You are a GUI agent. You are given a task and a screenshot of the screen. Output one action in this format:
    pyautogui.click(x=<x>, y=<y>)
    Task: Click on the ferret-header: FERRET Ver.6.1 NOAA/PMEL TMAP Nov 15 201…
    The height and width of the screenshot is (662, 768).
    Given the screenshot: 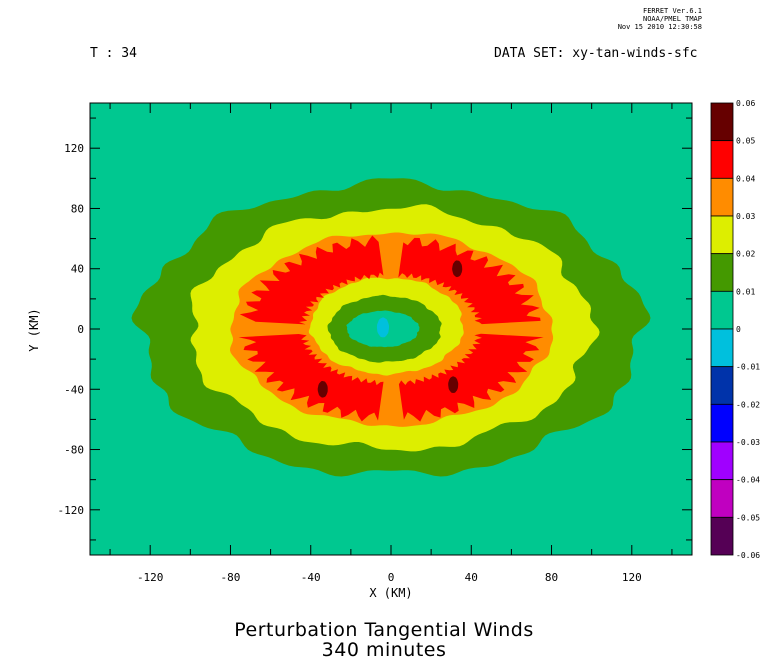 What is the action you would take?
    pyautogui.click(x=646, y=19)
    